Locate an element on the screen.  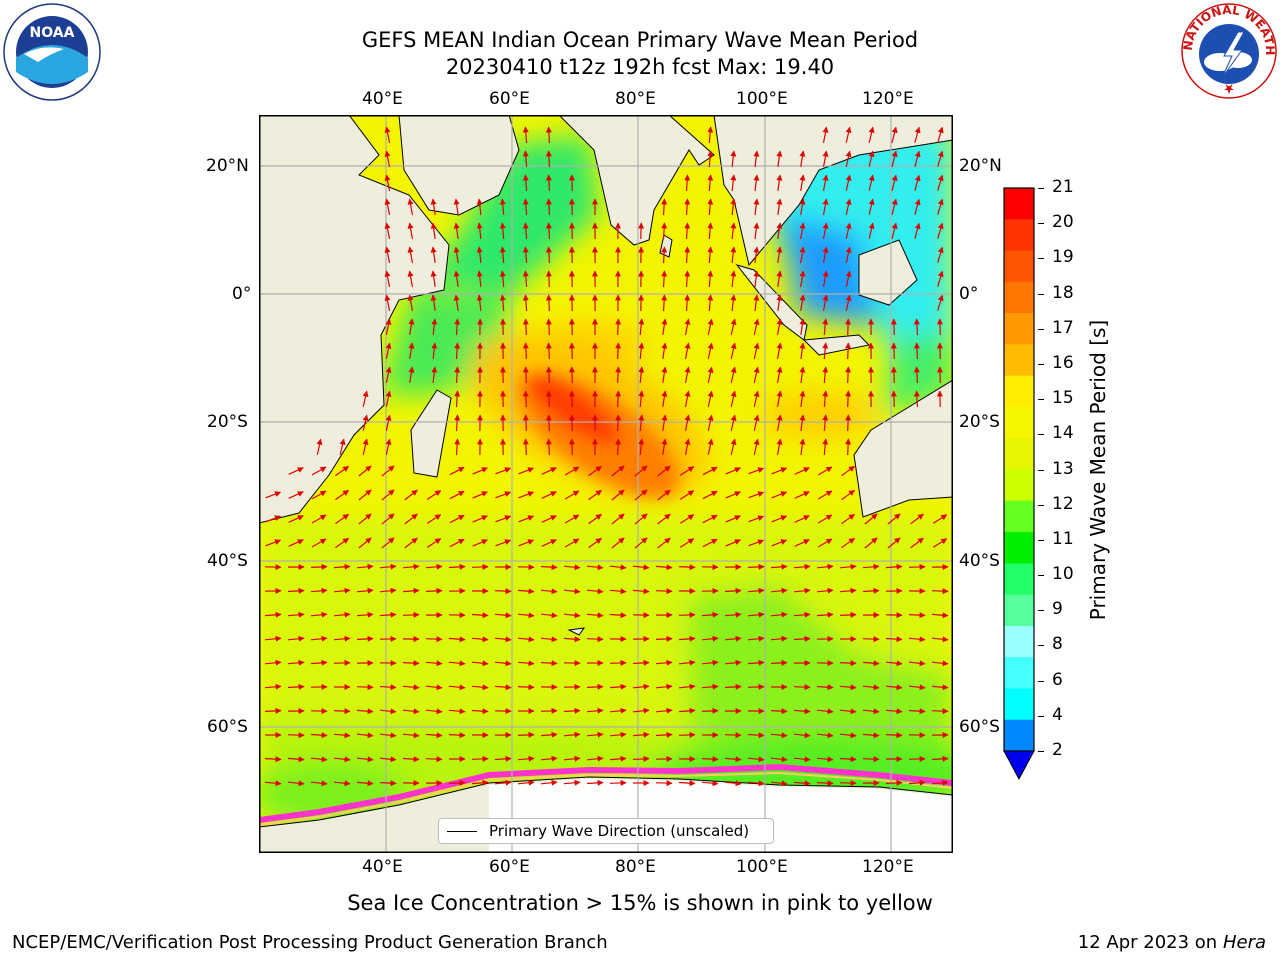
lon-label-top: 100°E is located at coordinates (762, 99).